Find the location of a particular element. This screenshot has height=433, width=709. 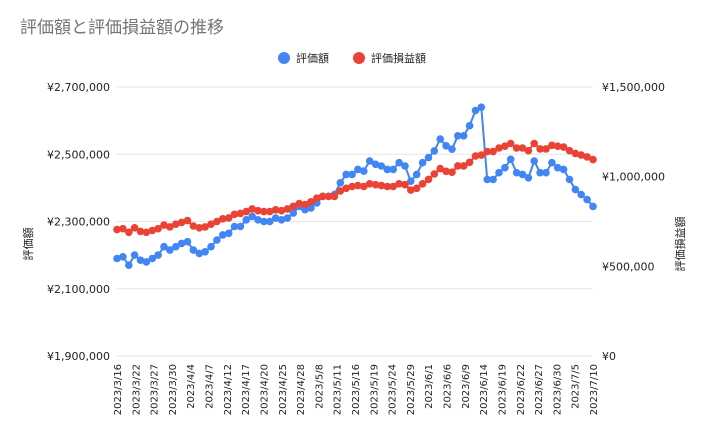

left-tick-label: ¥1,900,000 is located at coordinates (78, 356).